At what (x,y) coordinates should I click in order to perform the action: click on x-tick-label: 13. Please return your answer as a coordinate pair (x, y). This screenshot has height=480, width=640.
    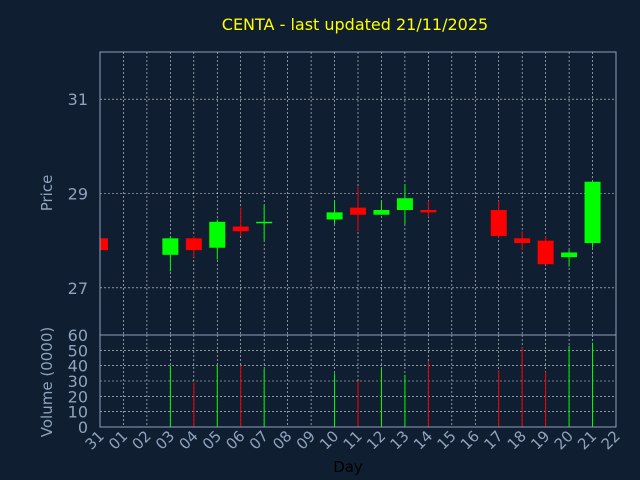
    Looking at the image, I should click on (400, 440).